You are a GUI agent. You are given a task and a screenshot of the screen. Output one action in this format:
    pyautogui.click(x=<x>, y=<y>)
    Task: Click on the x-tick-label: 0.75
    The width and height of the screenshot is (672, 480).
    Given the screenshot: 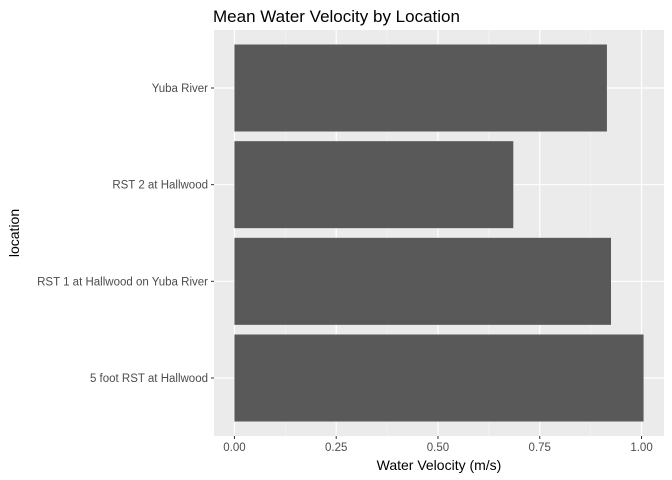 What is the action you would take?
    pyautogui.click(x=540, y=448)
    